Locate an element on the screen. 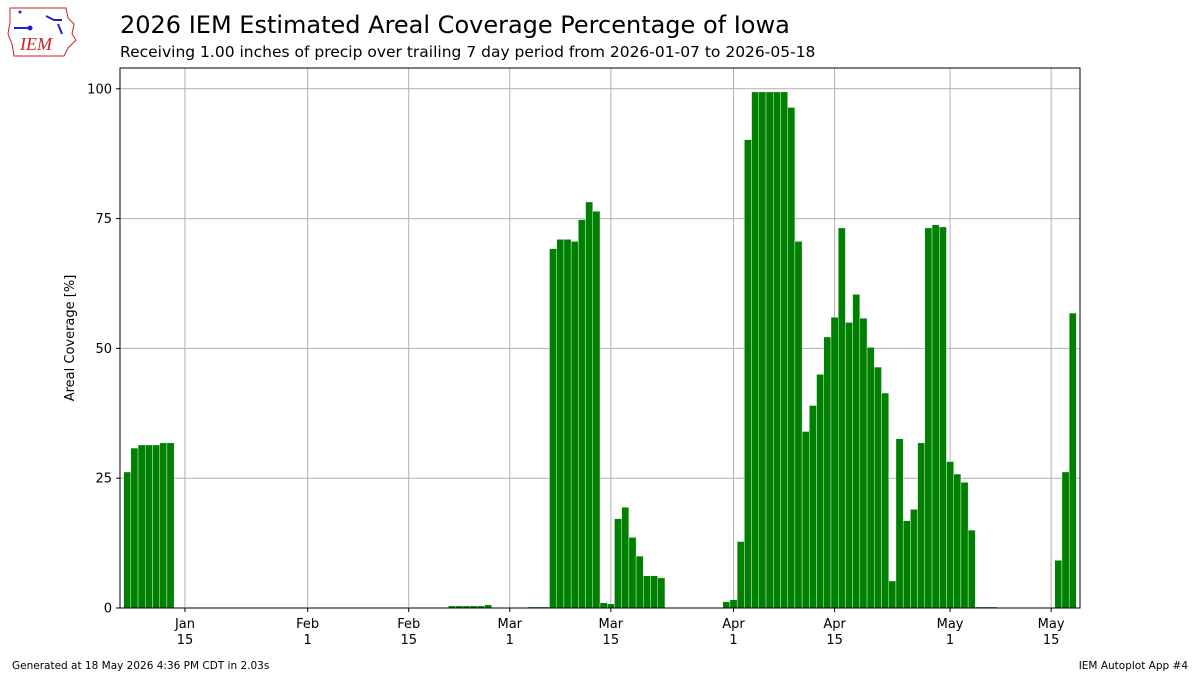 The height and width of the screenshot is (675, 1200). y-ticks: 0 25 50 75 100 is located at coordinates (103, 349).